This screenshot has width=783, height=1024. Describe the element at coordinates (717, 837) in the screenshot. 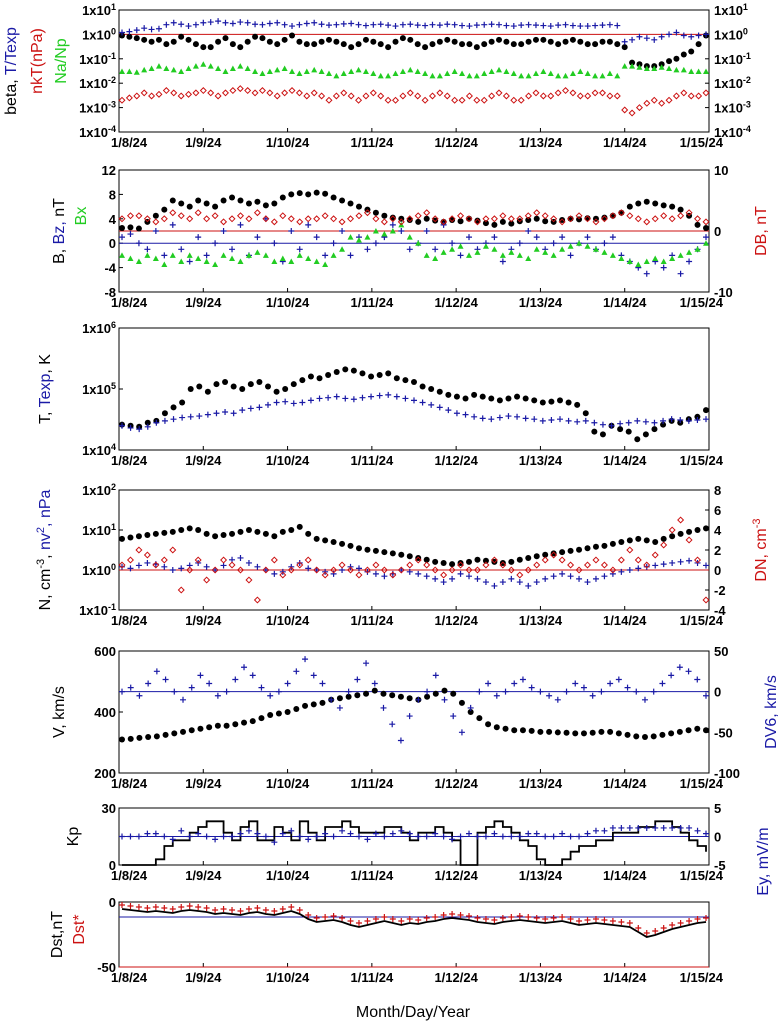

I see `y-right-tick-label: 0` at that location.